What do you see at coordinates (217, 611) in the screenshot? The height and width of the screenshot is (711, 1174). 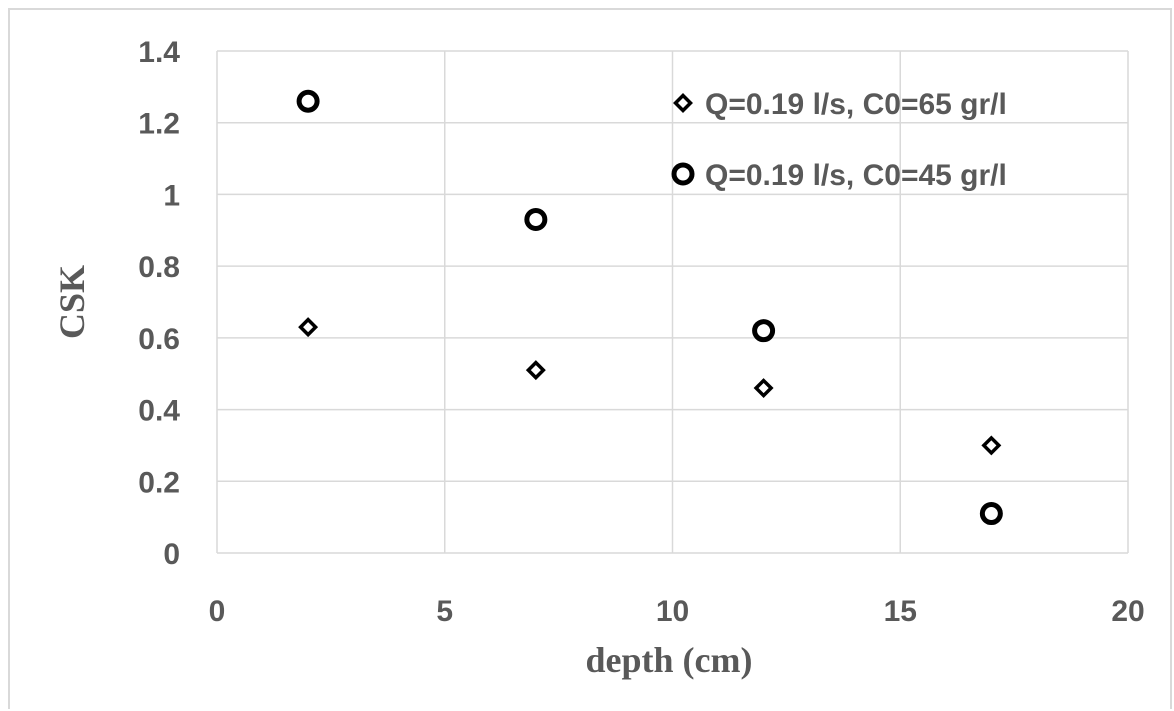 I see `x-tick-label: 0` at bounding box center [217, 611].